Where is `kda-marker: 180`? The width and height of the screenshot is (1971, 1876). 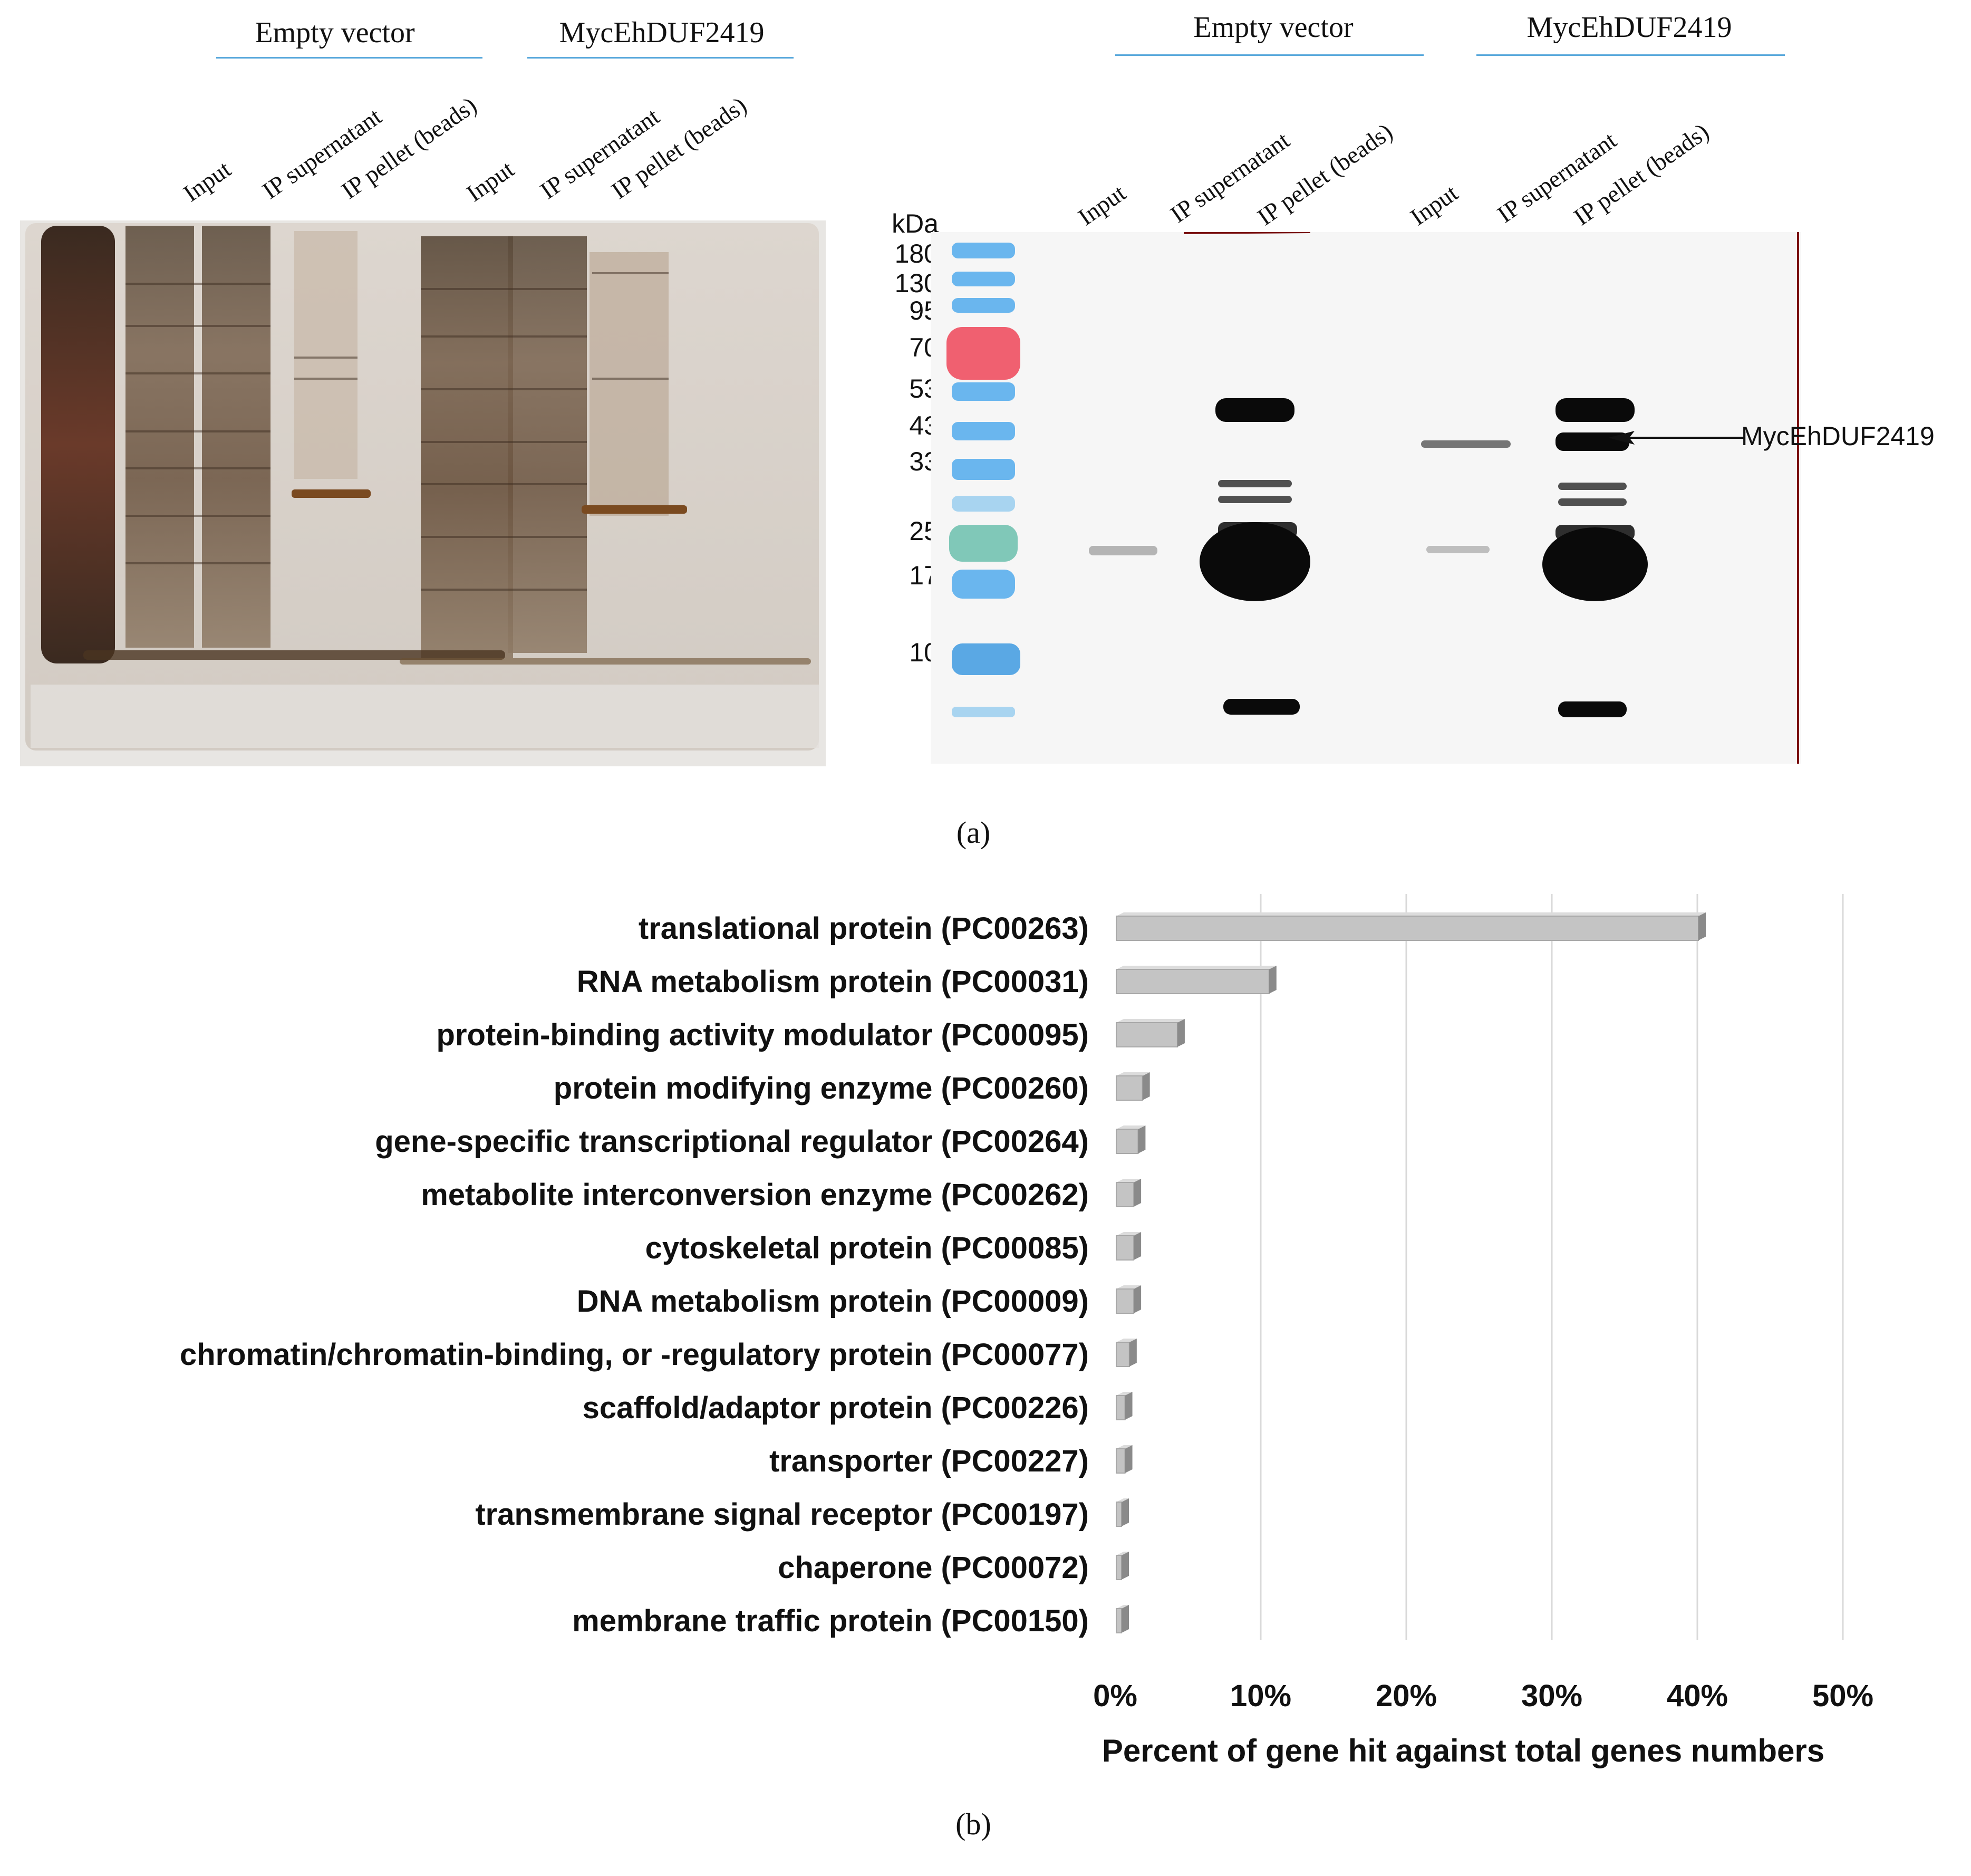 kda-marker: 180 is located at coordinates (916, 253).